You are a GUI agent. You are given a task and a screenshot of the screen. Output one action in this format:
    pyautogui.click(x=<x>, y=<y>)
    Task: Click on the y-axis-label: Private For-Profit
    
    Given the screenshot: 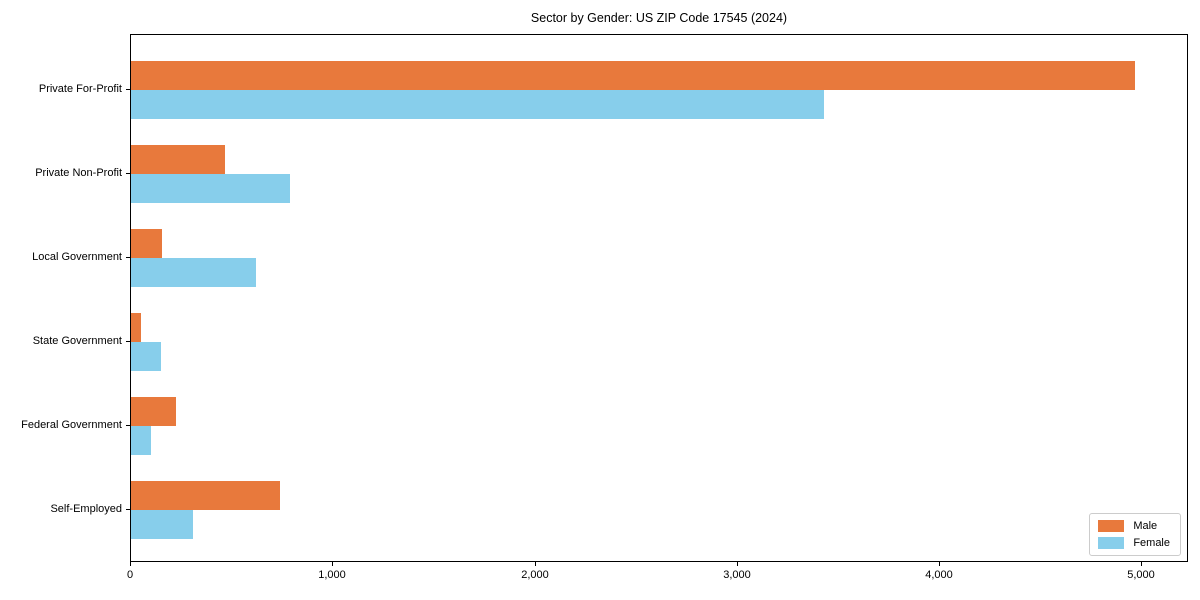 What is the action you would take?
    pyautogui.click(x=80, y=89)
    